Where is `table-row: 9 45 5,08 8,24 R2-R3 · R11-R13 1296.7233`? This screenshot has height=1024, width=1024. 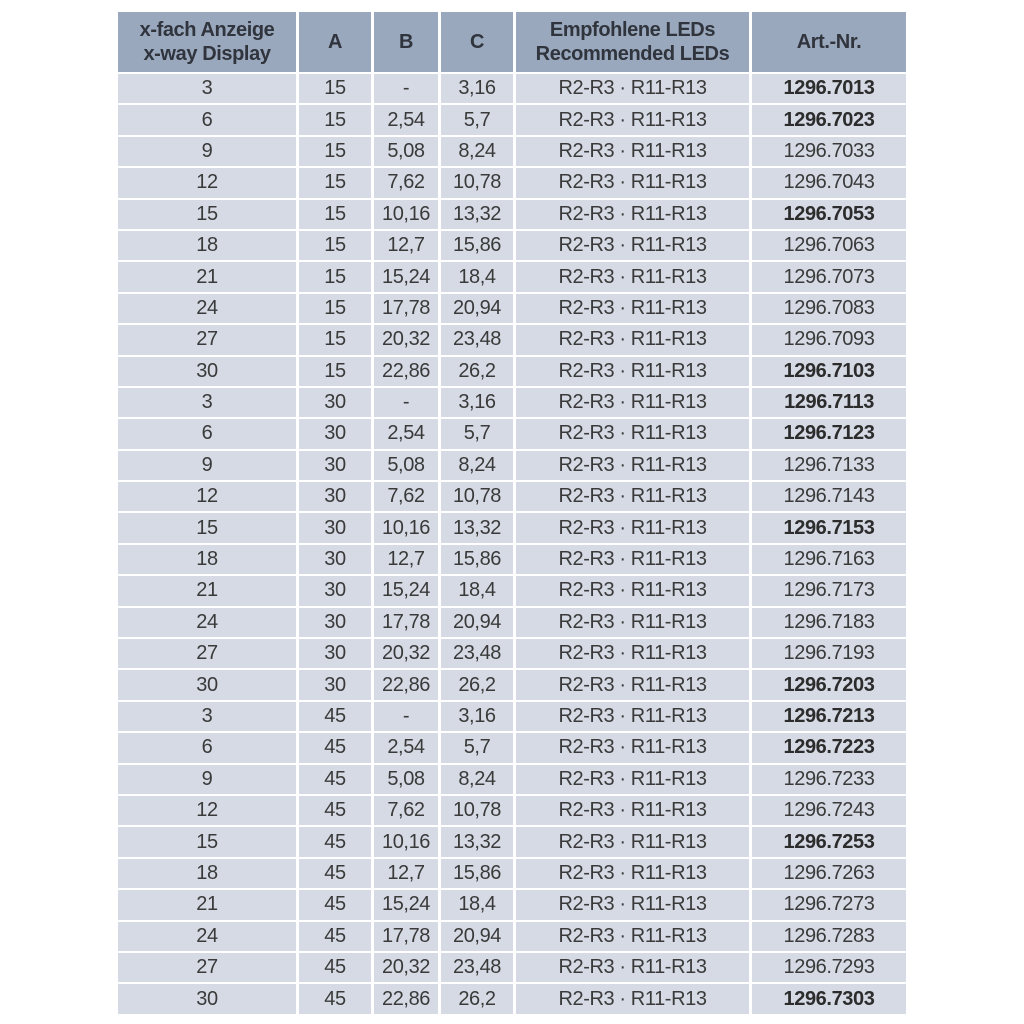 table-row: 9 45 5,08 8,24 R2-R3 · R11-R13 1296.7233 is located at coordinates (512, 779).